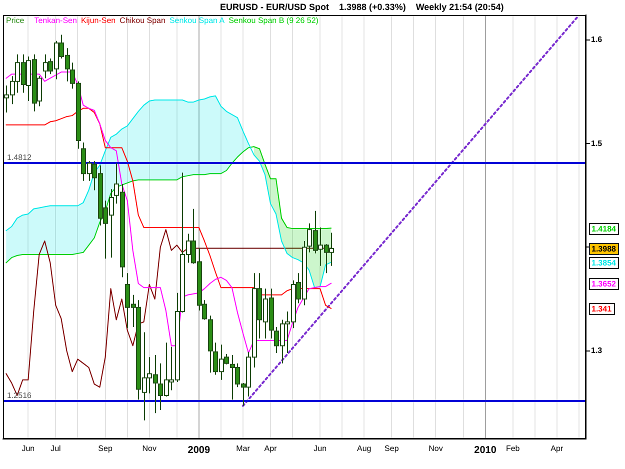 Image resolution: width=625 pixels, height=469 pixels. What do you see at coordinates (15, 20) in the screenshot?
I see `text: Price` at bounding box center [15, 20].